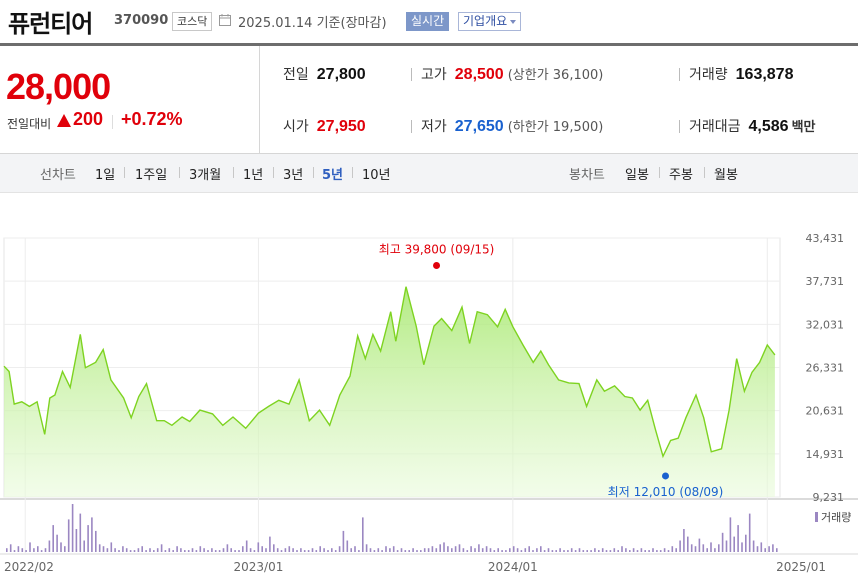 This screenshot has height=584, width=858. I want to click on y-tick-label: 26,331, so click(825, 368).